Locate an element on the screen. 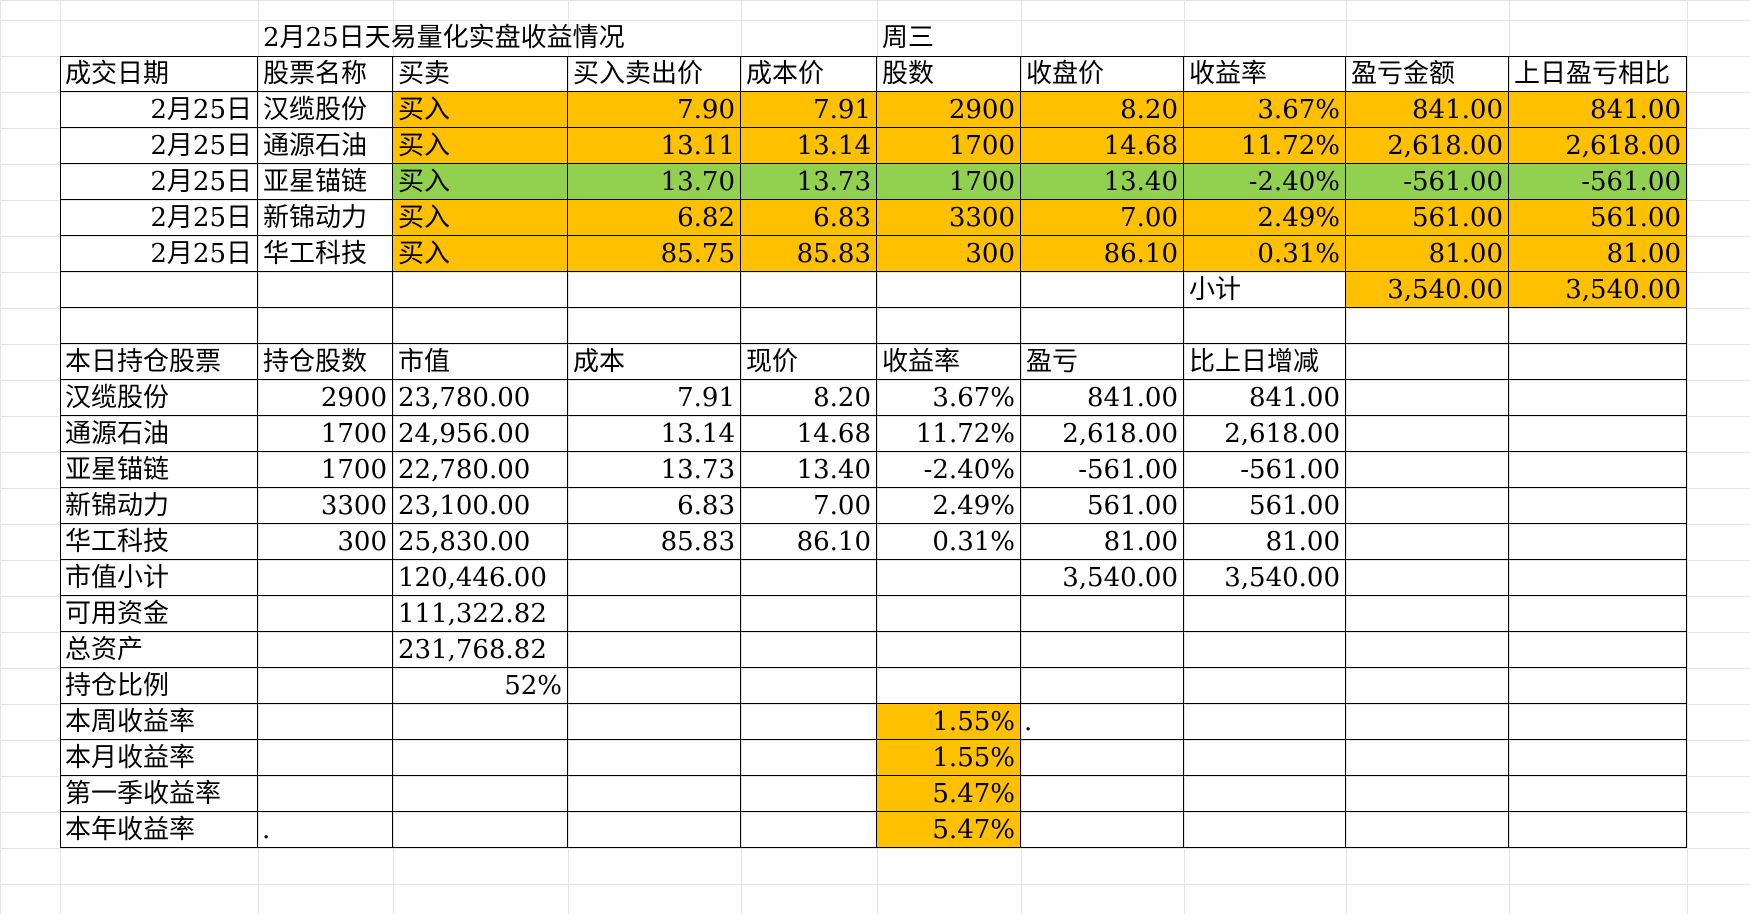  holding-name-cell: 汉缆股份 is located at coordinates (159, 398).